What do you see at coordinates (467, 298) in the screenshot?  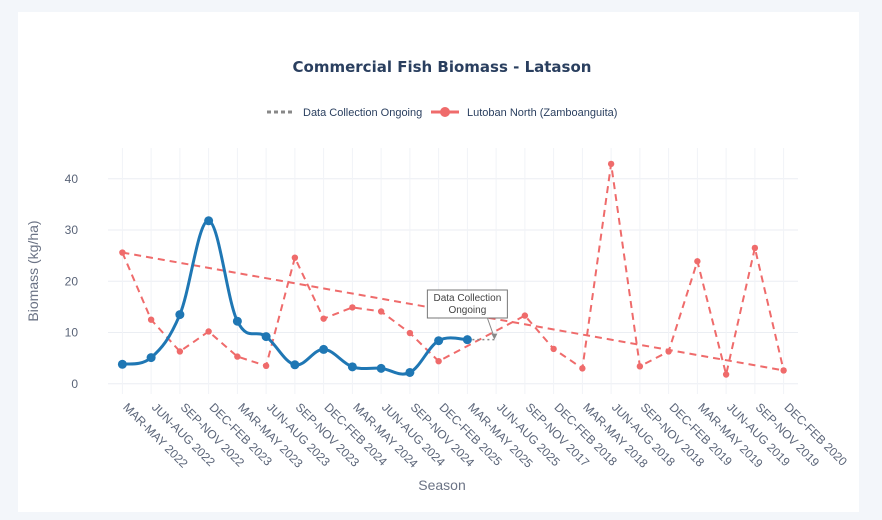 I see `annotation-text: Data Collection` at bounding box center [467, 298].